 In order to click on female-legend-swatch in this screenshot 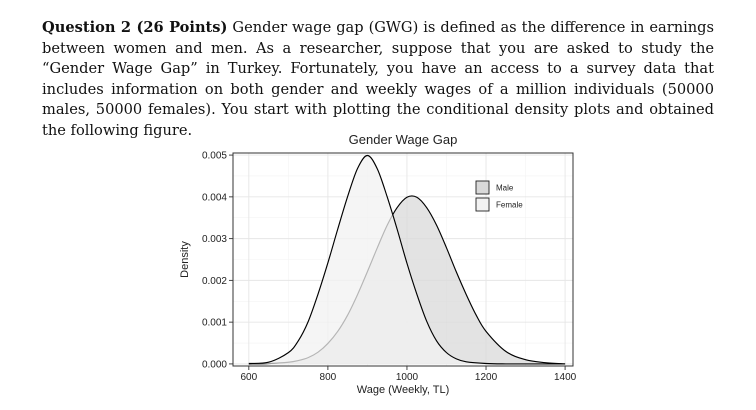, I will do `click(482, 204)`.